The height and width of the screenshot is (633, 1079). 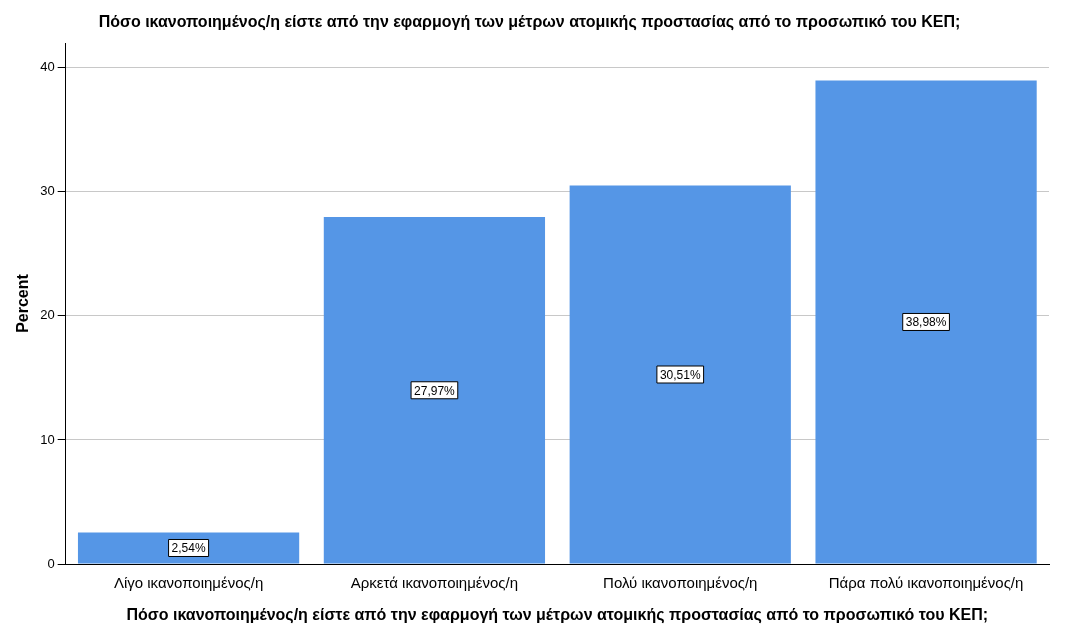 What do you see at coordinates (188, 583) in the screenshot?
I see `x-tick-label: Λίγο ικανοποιημένος/η` at bounding box center [188, 583].